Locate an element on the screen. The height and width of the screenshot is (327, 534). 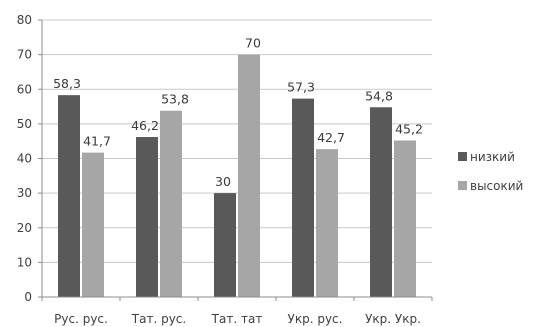
y-tick-label: 20 is located at coordinates (24, 228).